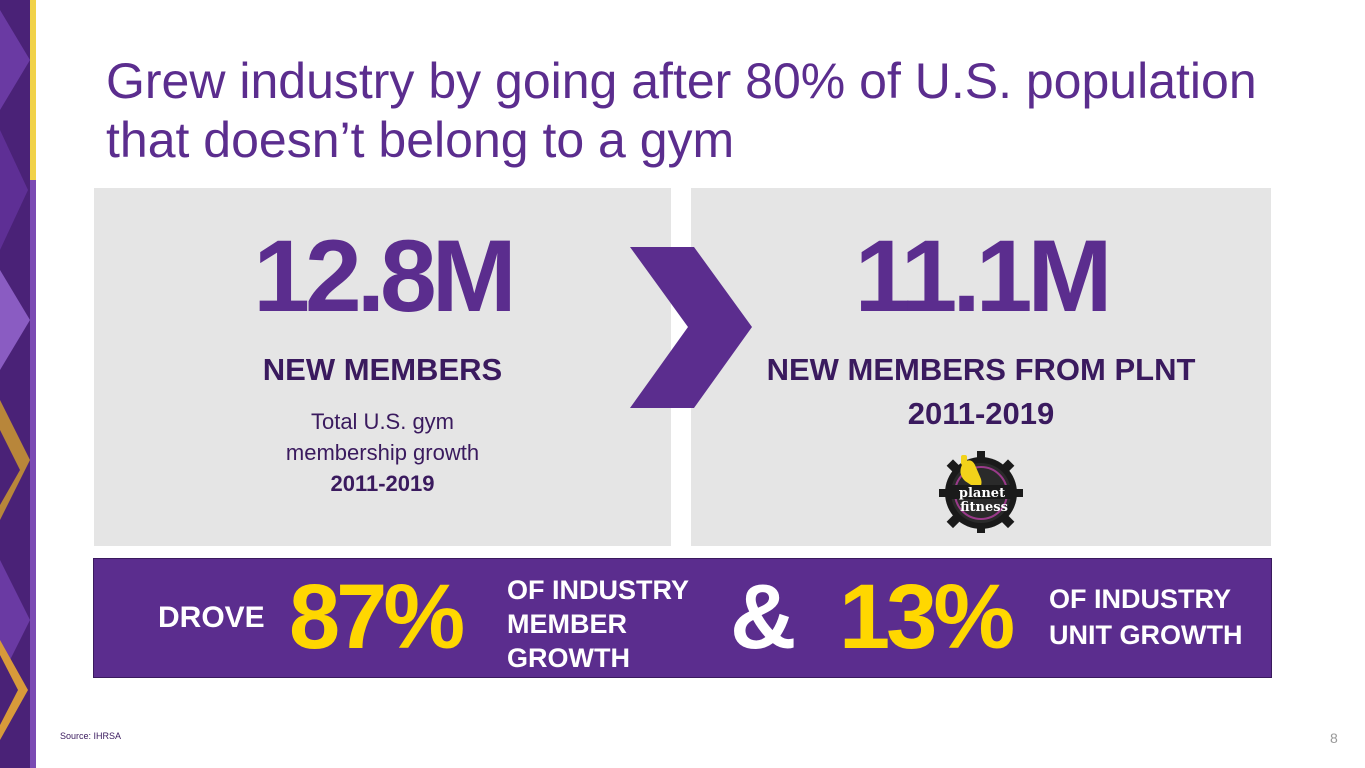 The height and width of the screenshot is (768, 1365). I want to click on desc2-line-1: OF INDUSTRY, so click(1140, 599).